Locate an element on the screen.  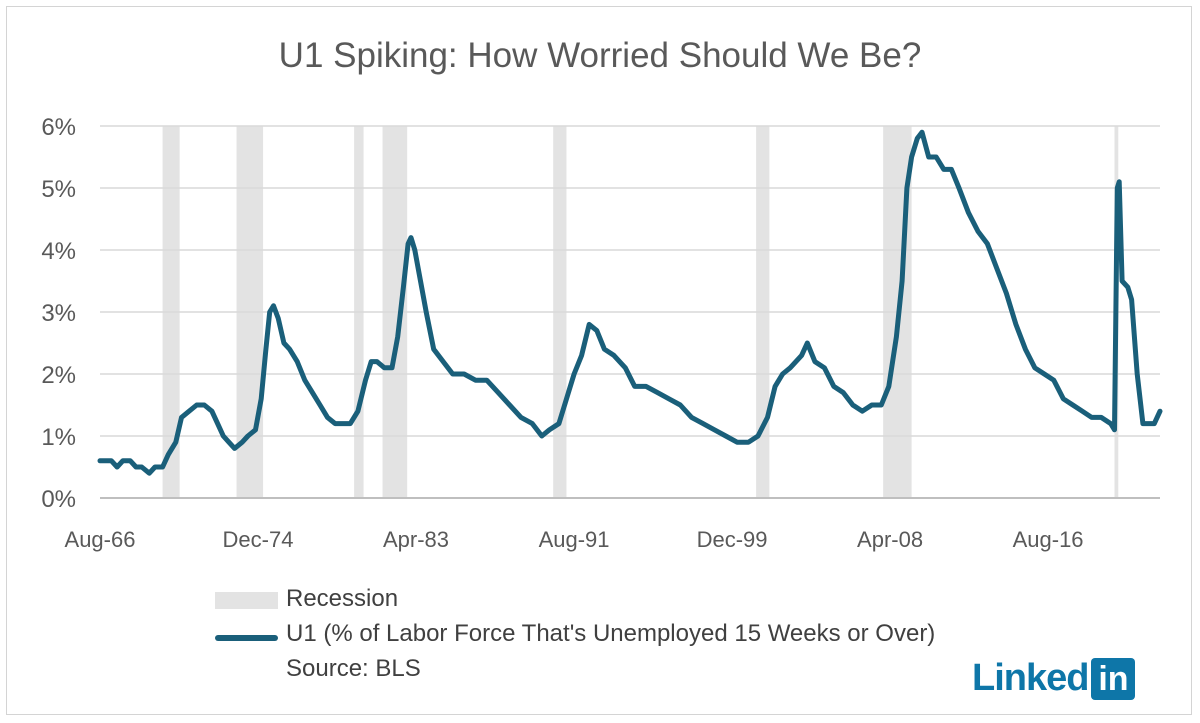
y-tick-label: 5% is located at coordinates (58, 189).